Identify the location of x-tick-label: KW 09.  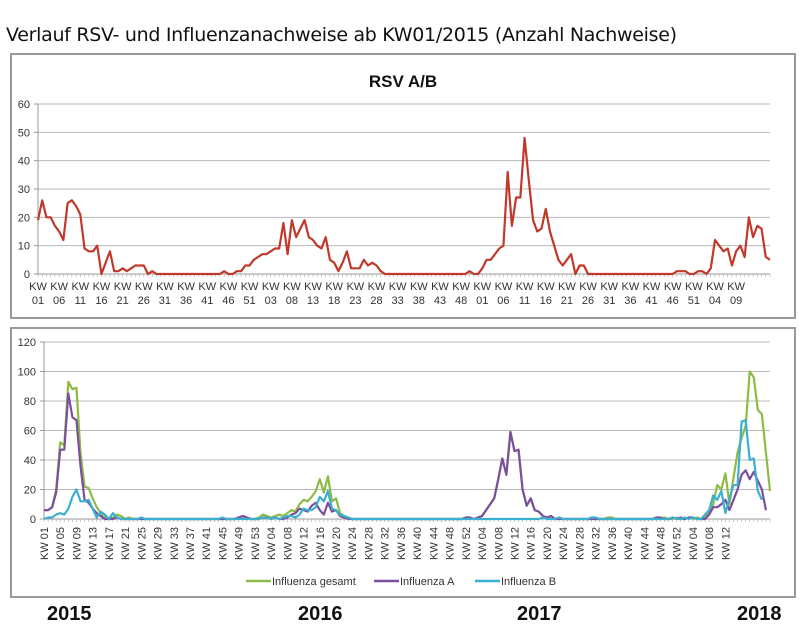
(77, 543).